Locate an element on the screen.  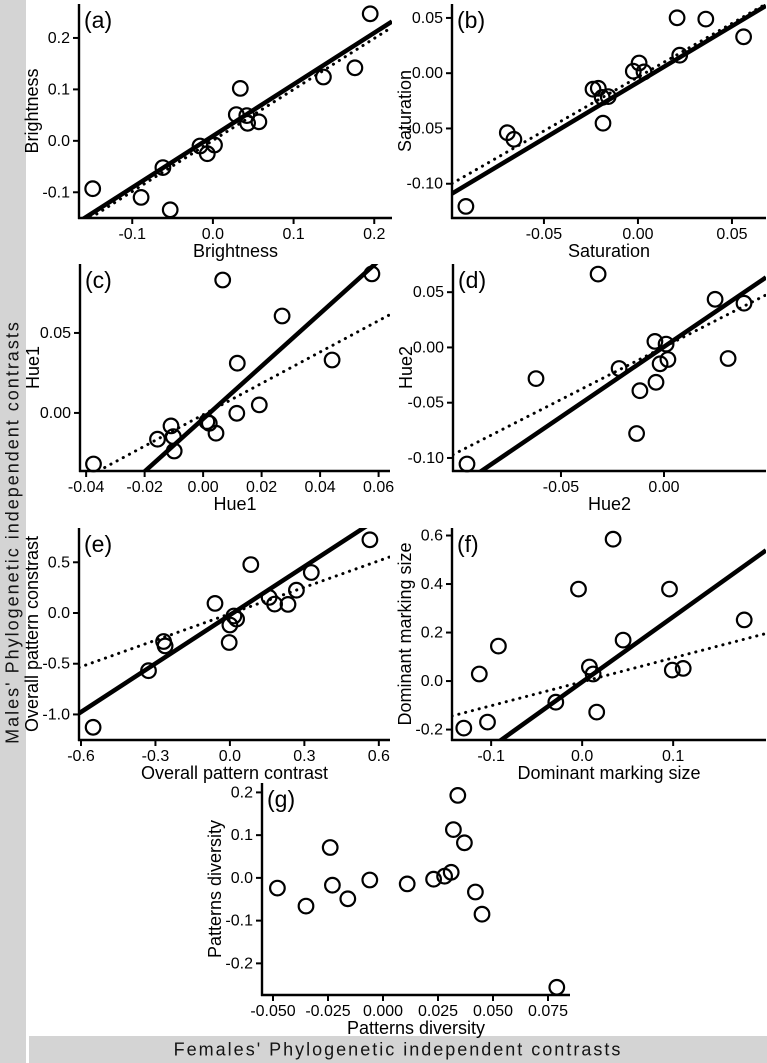
x-axis-label: Hue2 is located at coordinates (609, 504).